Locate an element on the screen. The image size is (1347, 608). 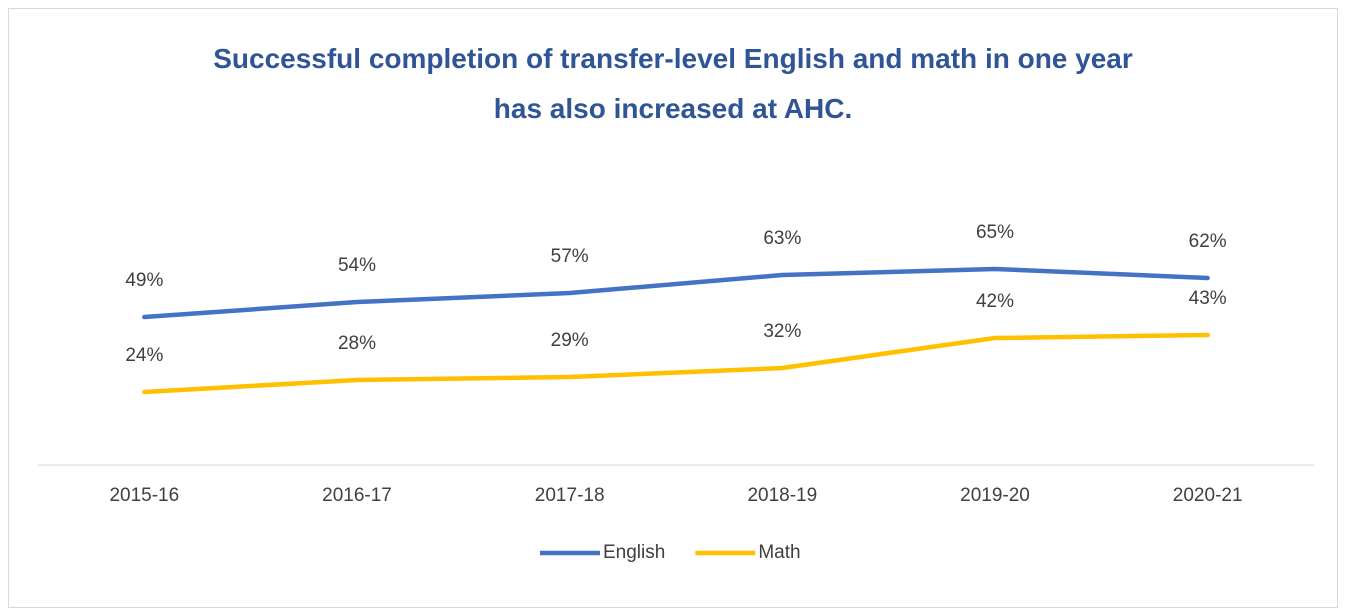
x-tick-label: 2017-18 is located at coordinates (570, 495).